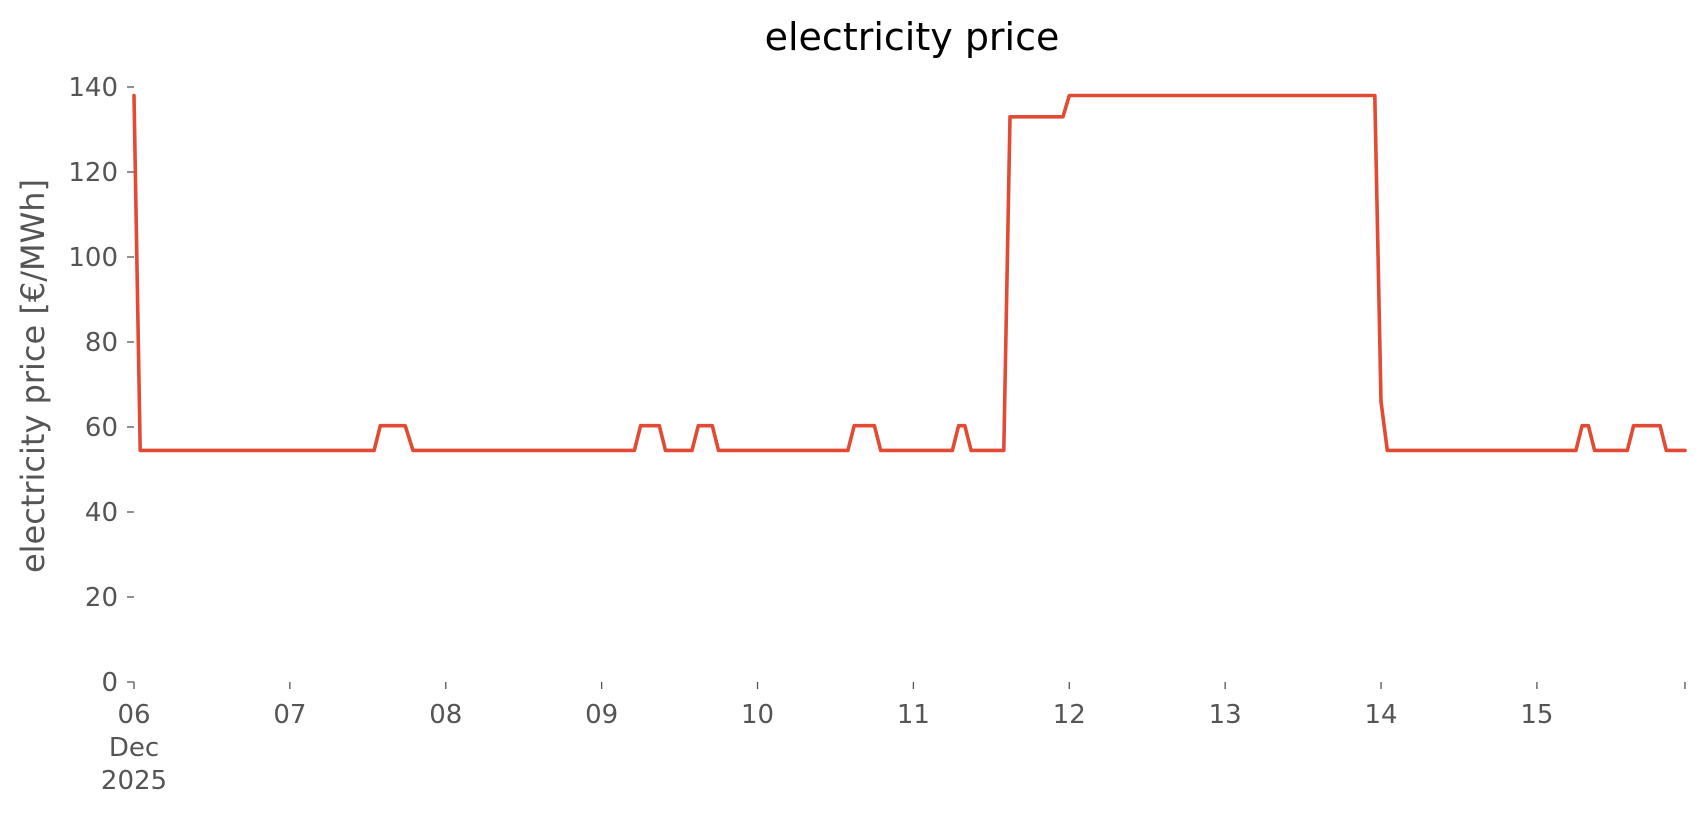 This screenshot has width=1706, height=815. Describe the element at coordinates (1380, 715) in the screenshot. I see `x-tick-label: 14` at that location.